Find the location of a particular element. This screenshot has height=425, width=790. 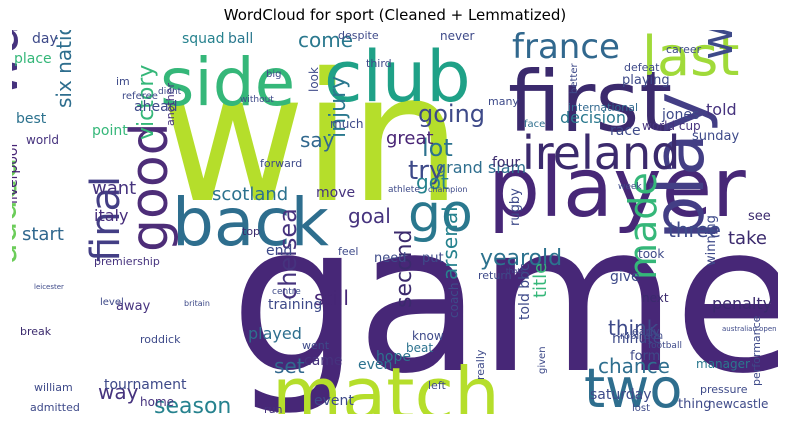

word-run: home is located at coordinates (157, 402).